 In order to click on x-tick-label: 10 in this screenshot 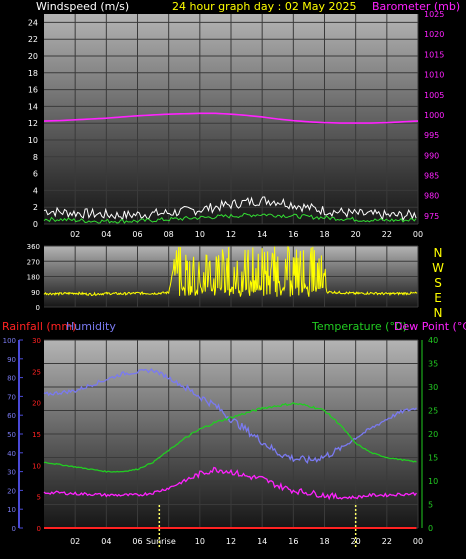, I will do `click(200, 234)`.